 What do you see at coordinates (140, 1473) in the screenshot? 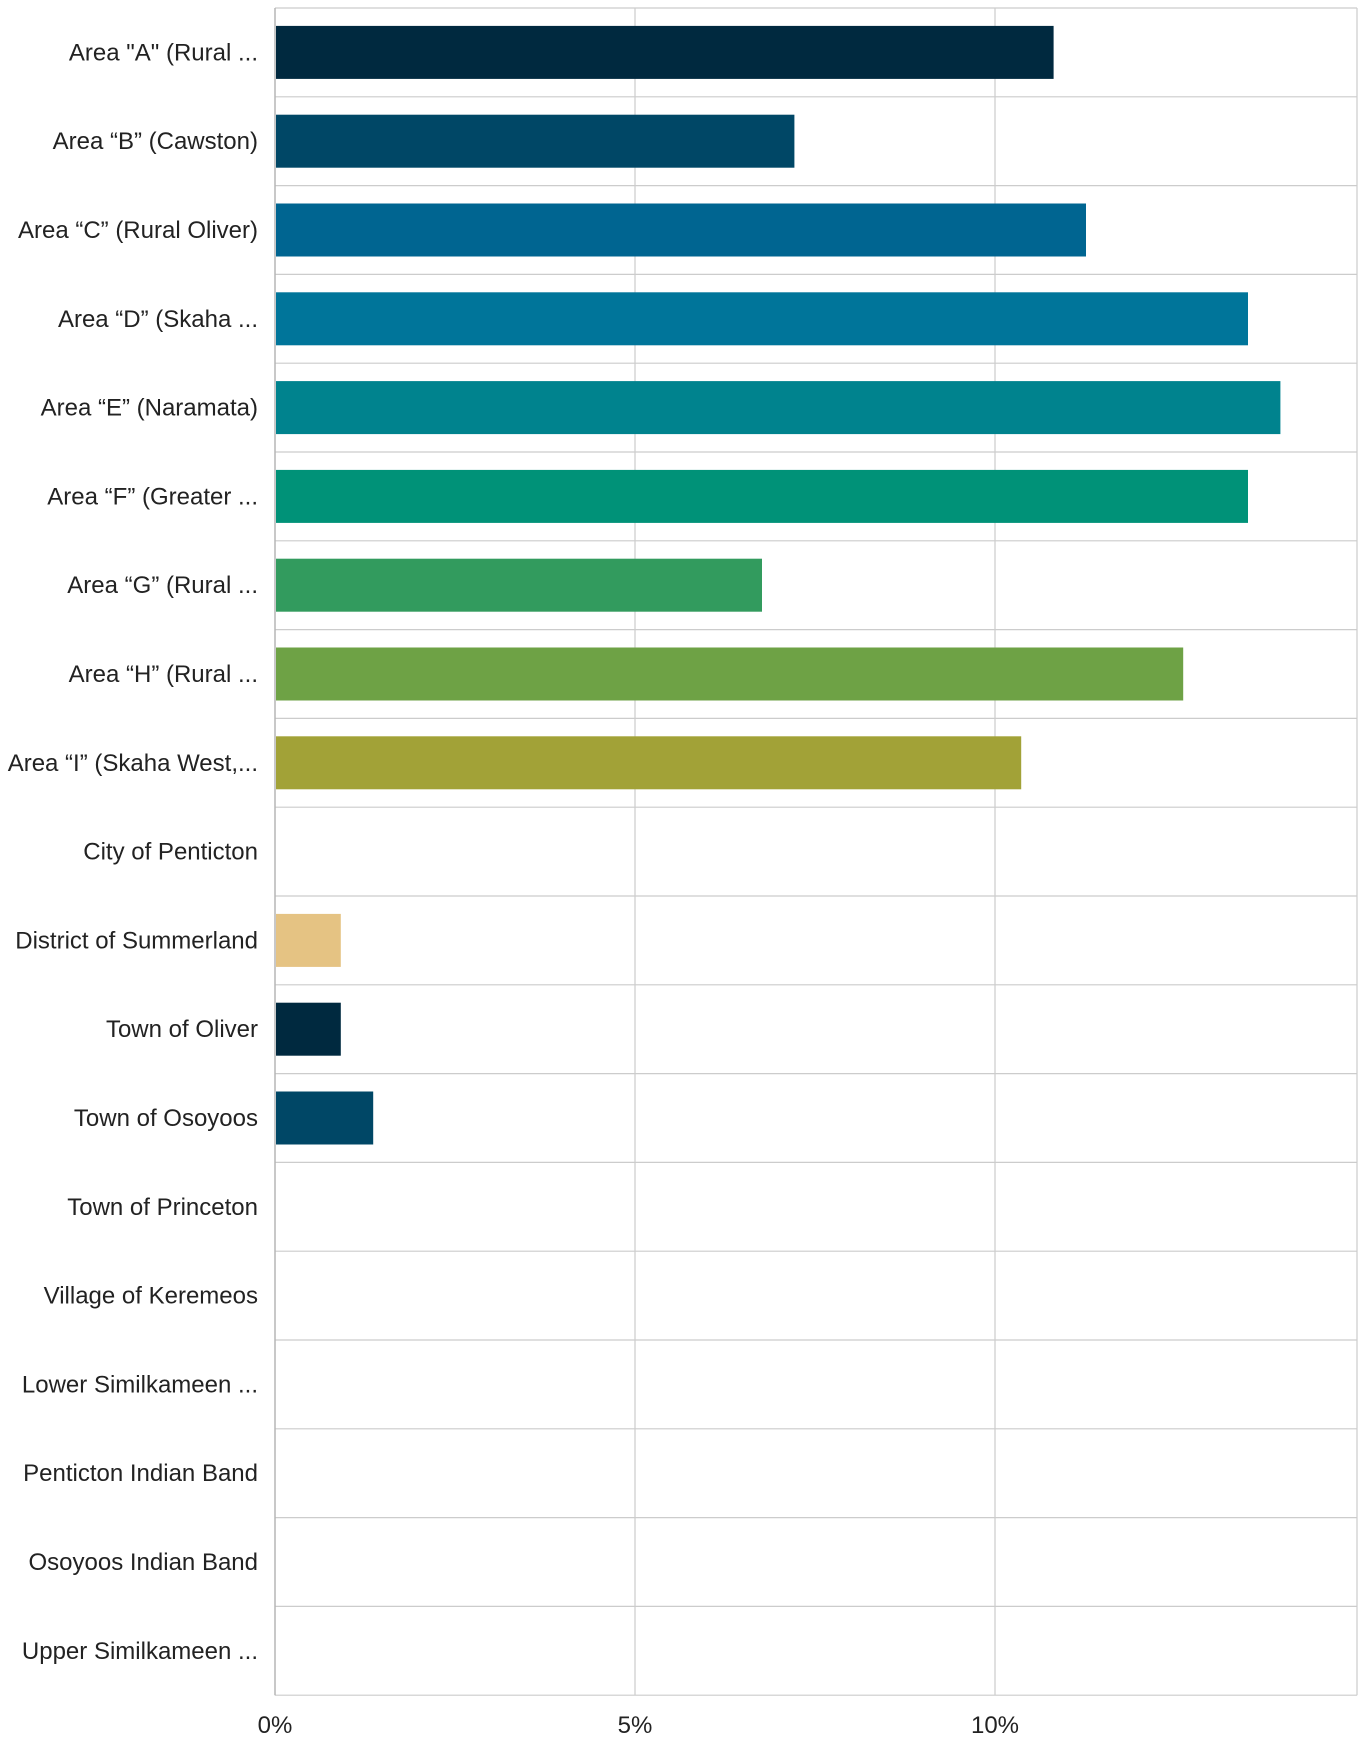
I see `category-label: Penticton Indian Band` at bounding box center [140, 1473].